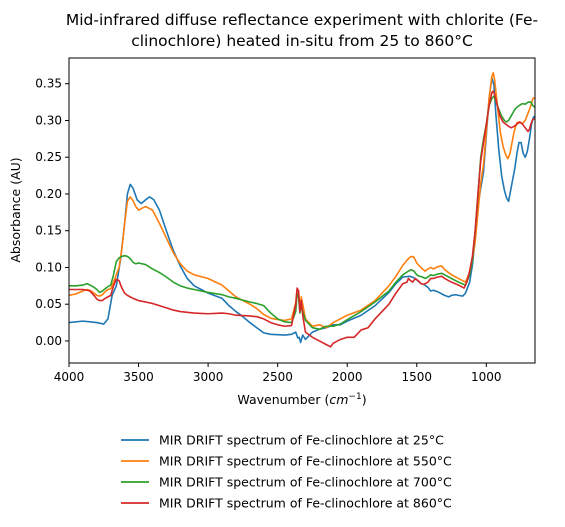  I want to click on y-axis-ticks: 0.00 0.05 0.10 0.15 0.20 0.25 0.30 0.35, so click(52, 212).